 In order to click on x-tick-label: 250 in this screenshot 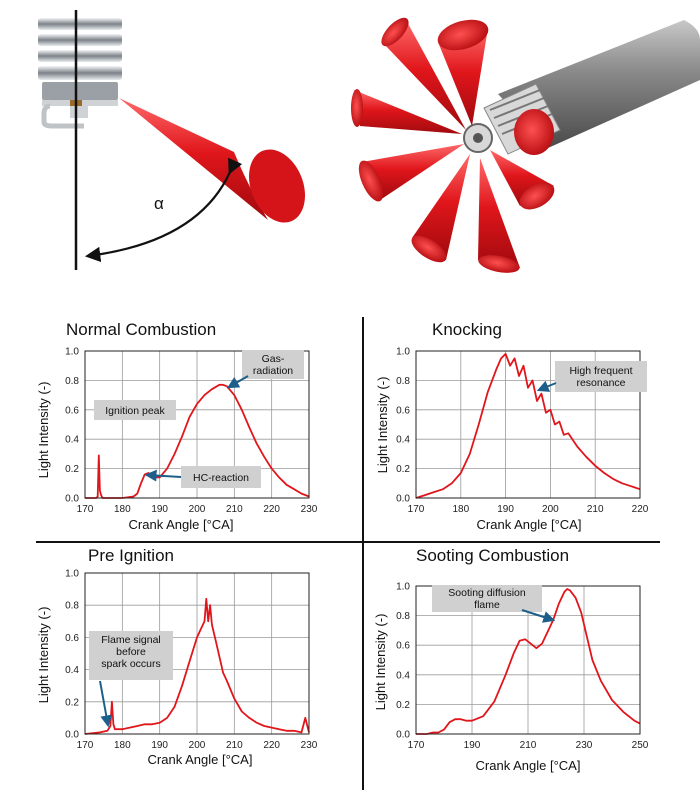, I will do `click(640, 745)`.